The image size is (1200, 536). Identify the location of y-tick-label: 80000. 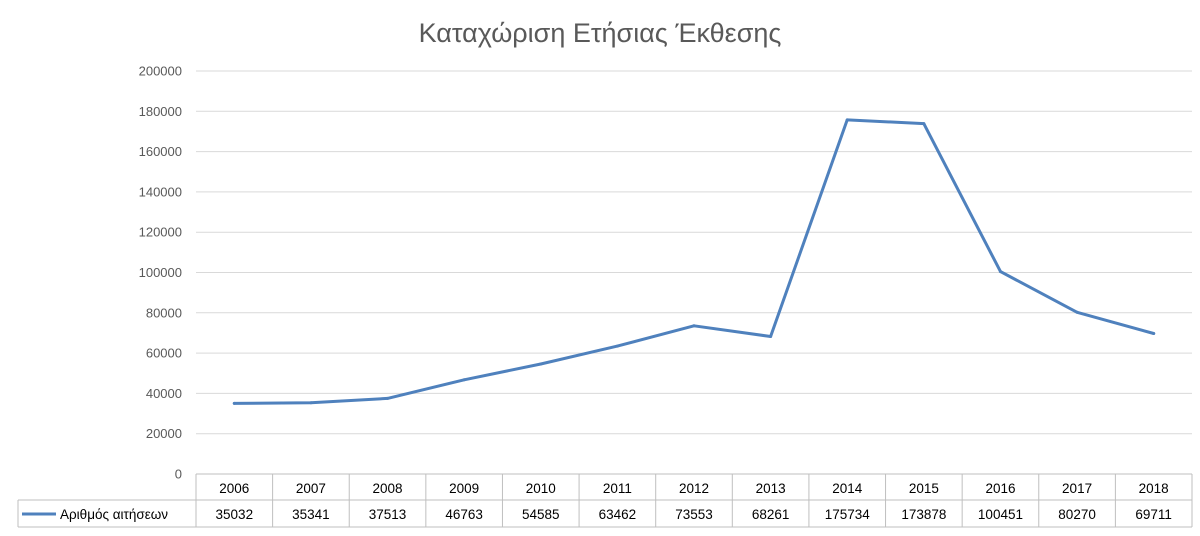
(164, 312).